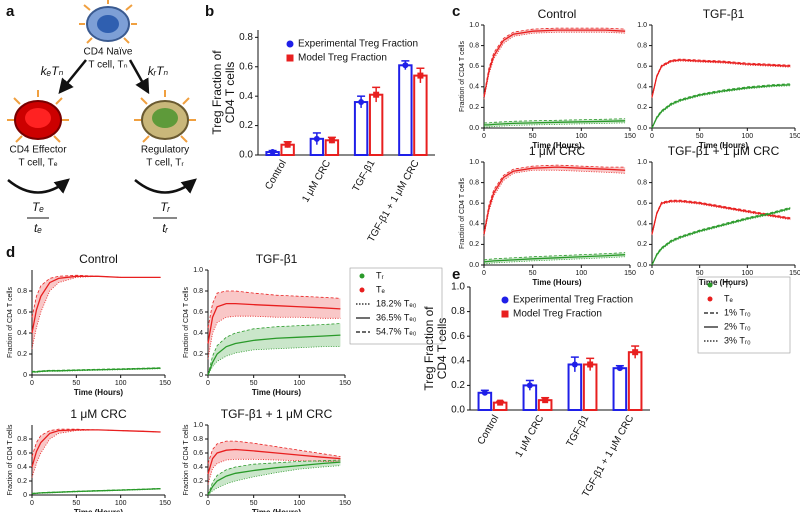 The width and height of the screenshot is (800, 512). What do you see at coordinates (98, 259) in the screenshot?
I see `chart-title: Control` at bounding box center [98, 259].